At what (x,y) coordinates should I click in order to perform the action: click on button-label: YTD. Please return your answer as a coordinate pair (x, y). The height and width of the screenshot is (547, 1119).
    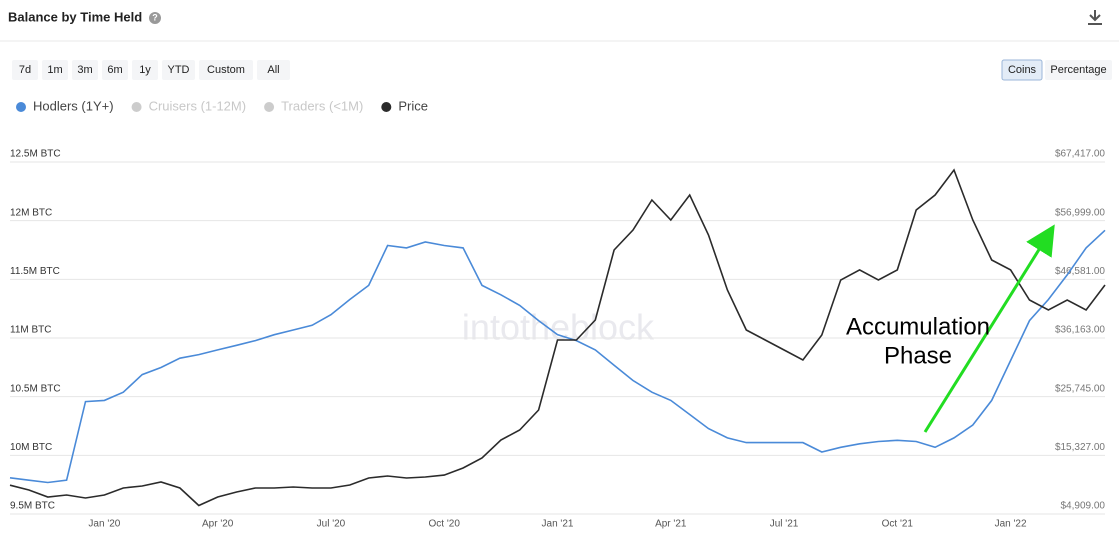
    Looking at the image, I should click on (179, 70).